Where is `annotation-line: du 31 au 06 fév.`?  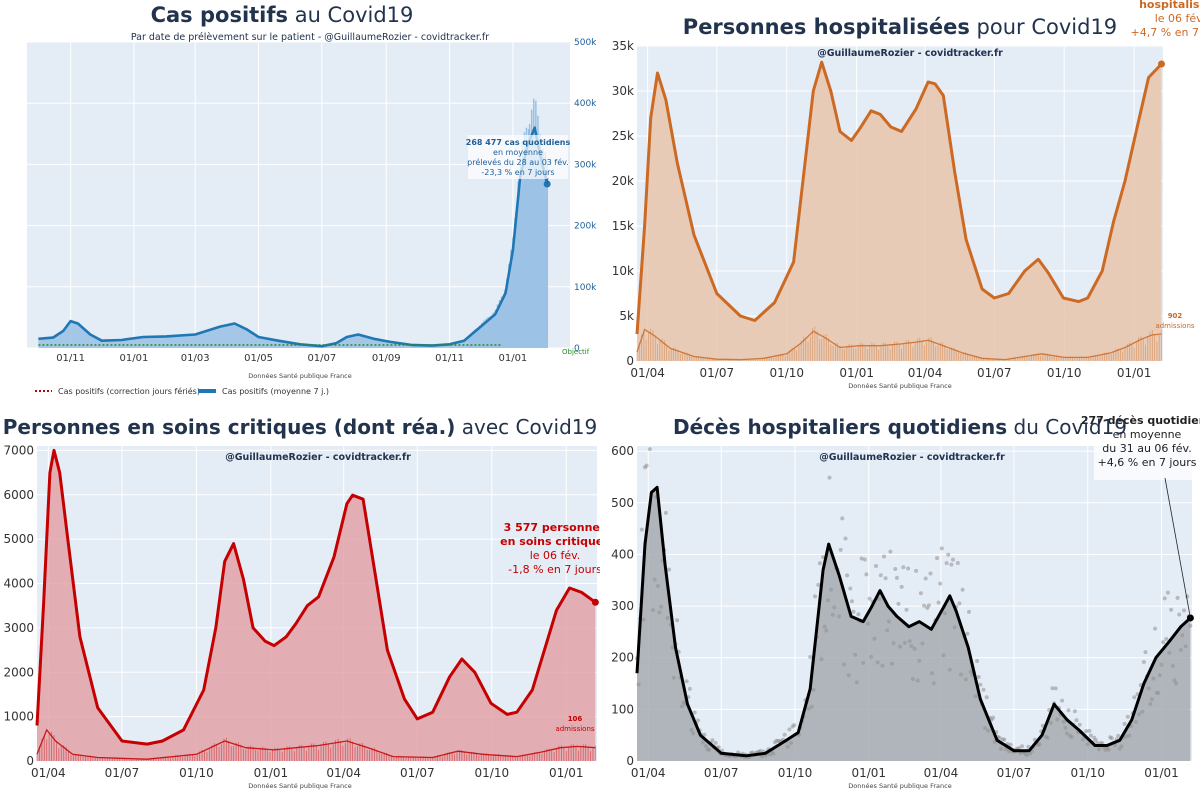 annotation-line: du 31 au 06 fév. is located at coordinates (1146, 448).